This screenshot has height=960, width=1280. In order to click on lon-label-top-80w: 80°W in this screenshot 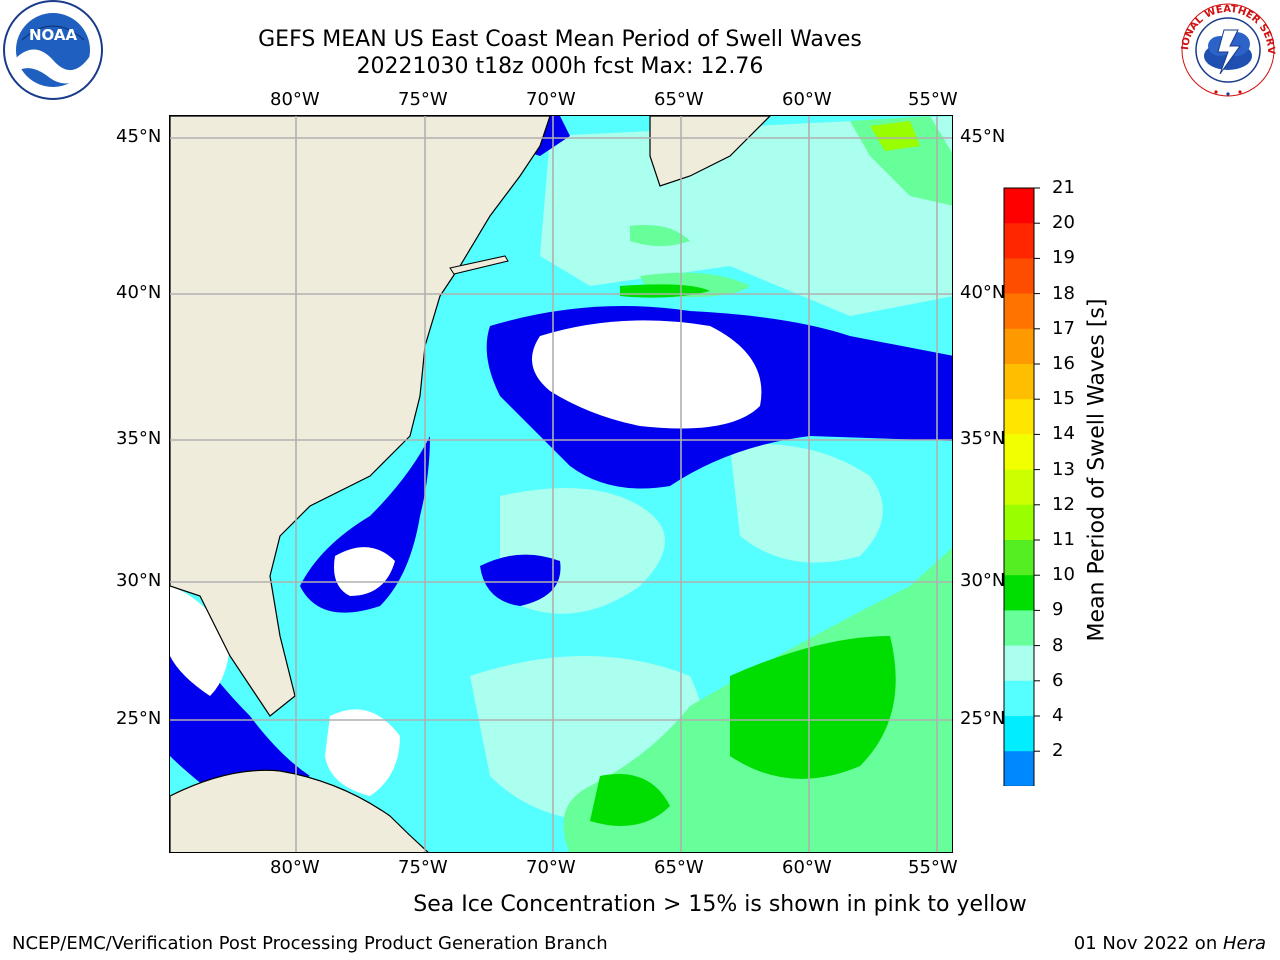, I will do `click(295, 99)`.